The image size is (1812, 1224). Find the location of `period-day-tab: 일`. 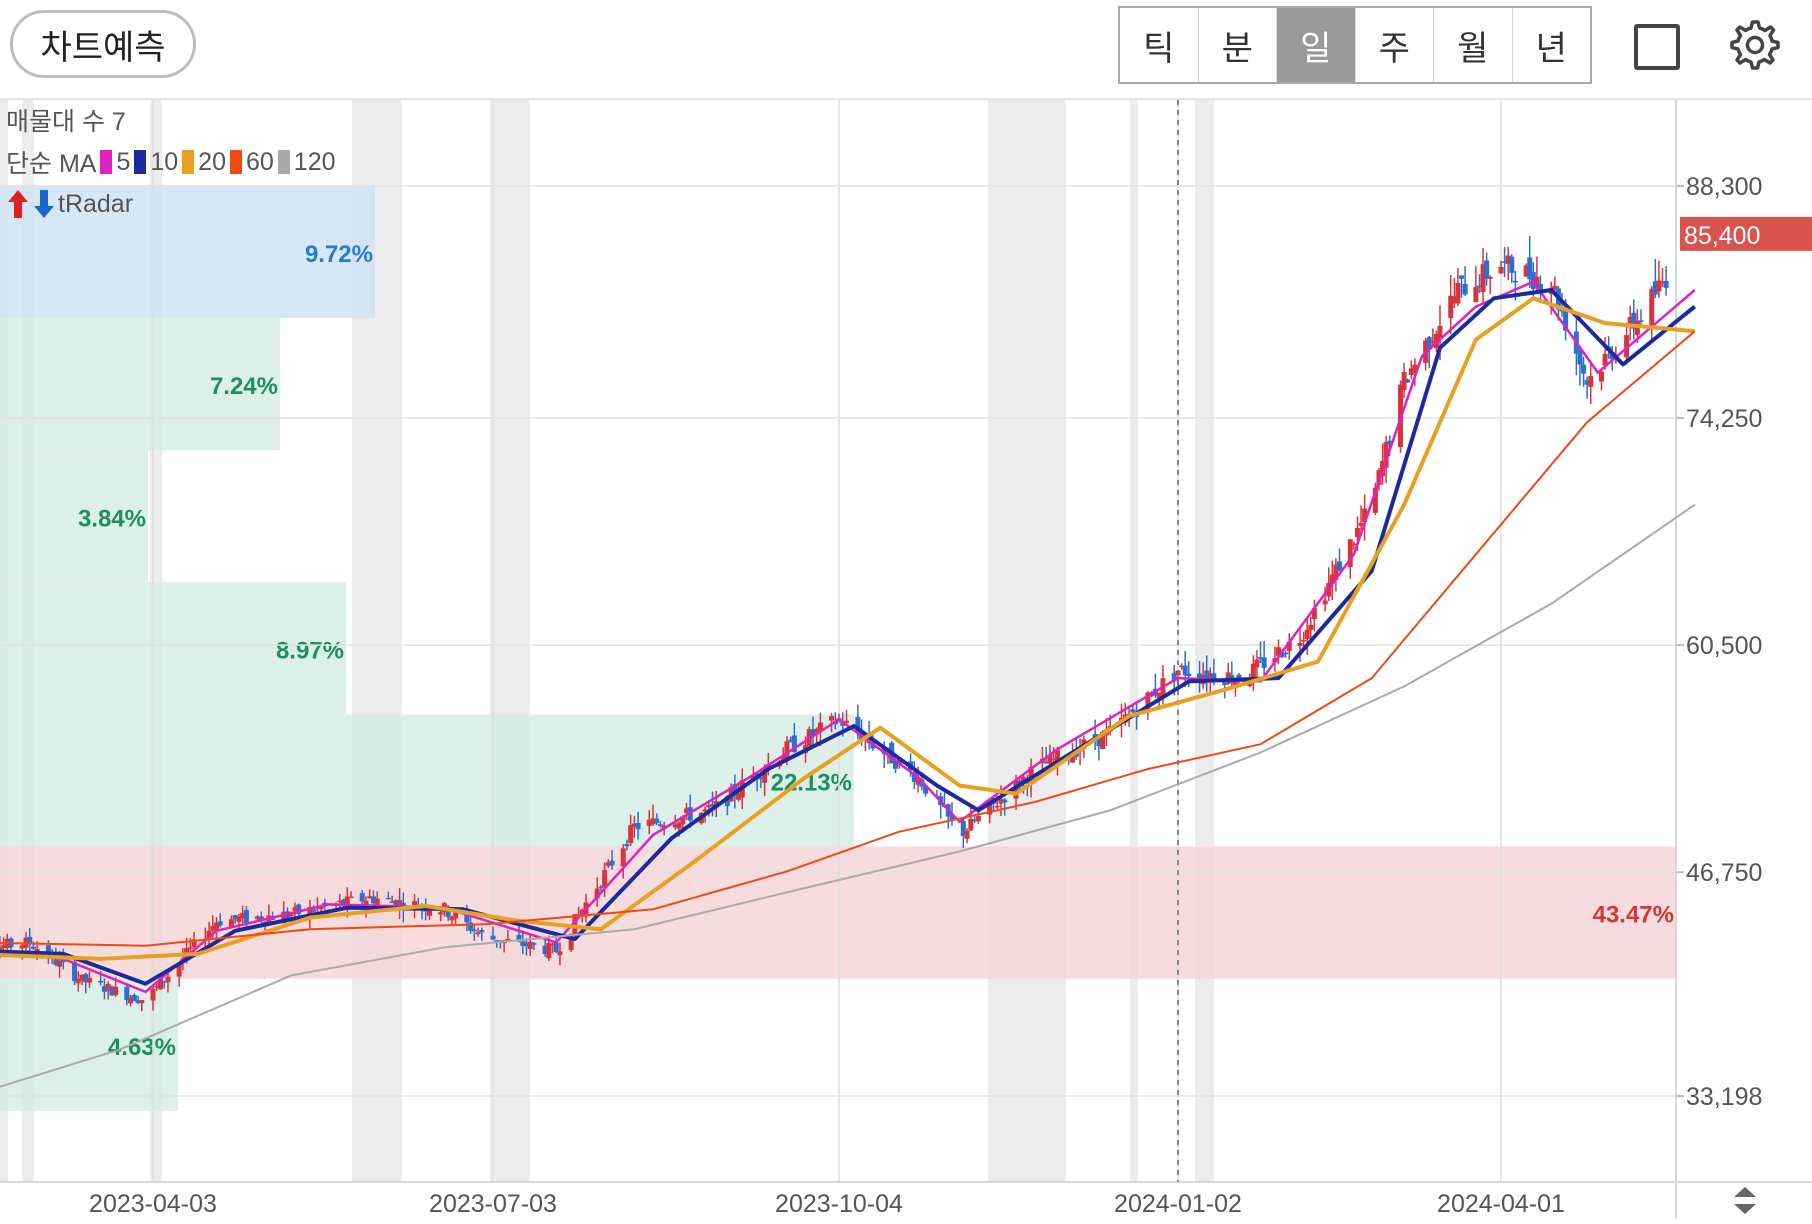

period-day-tab: 일 is located at coordinates (1316, 45).